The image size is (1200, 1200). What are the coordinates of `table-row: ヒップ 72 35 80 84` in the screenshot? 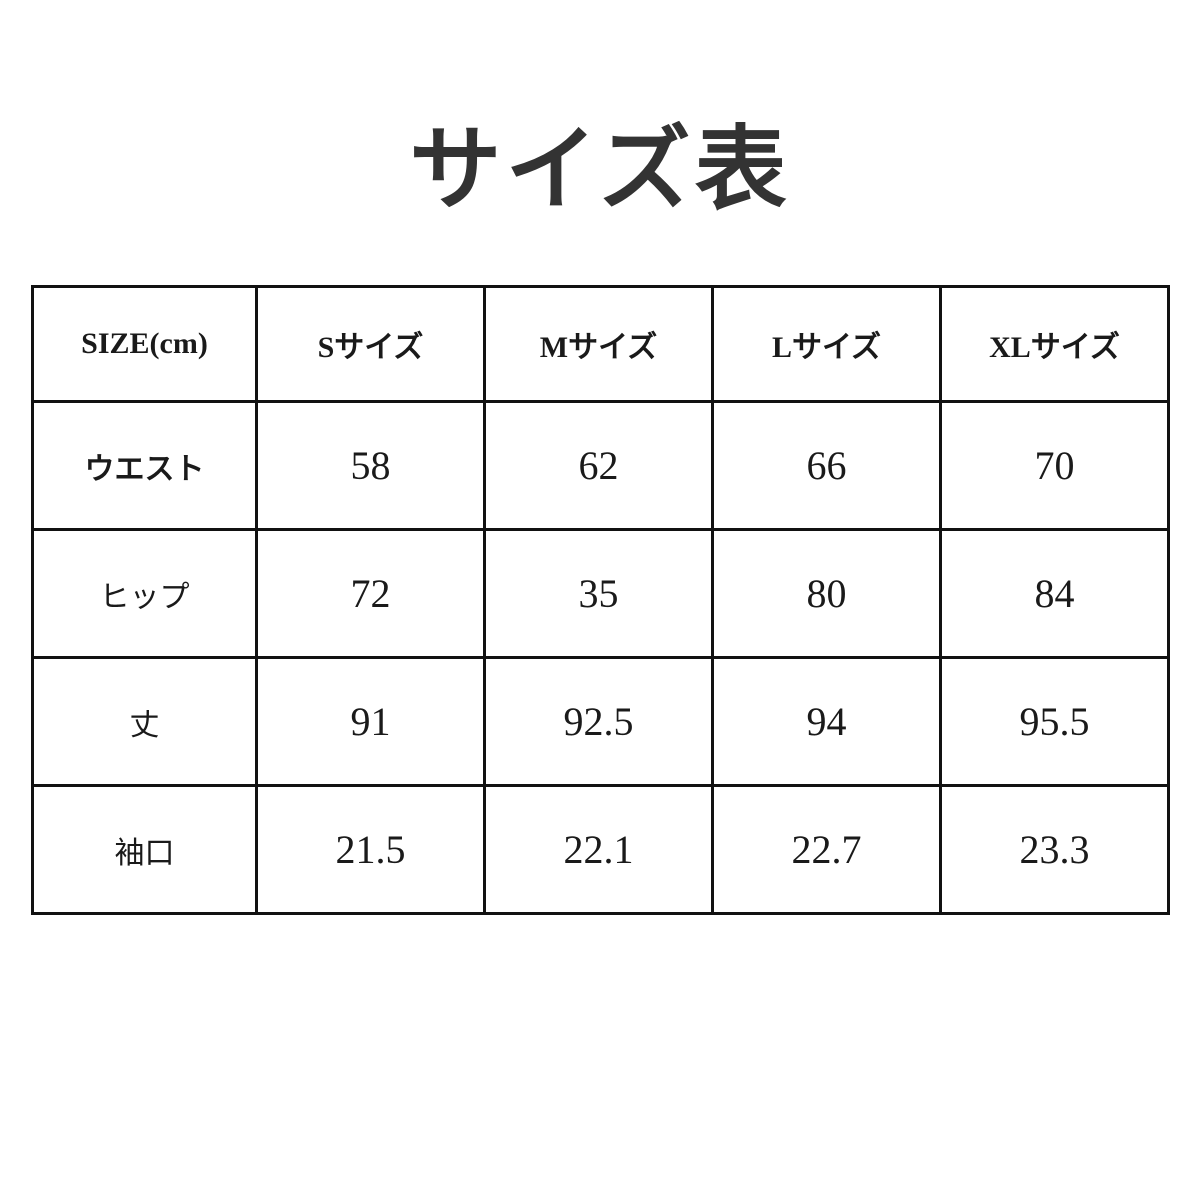 It's located at (600, 593).